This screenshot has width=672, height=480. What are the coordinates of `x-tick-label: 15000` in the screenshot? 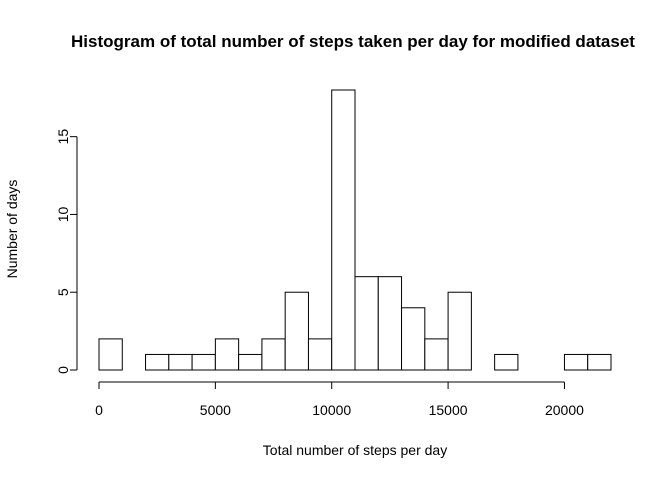 It's located at (448, 410).